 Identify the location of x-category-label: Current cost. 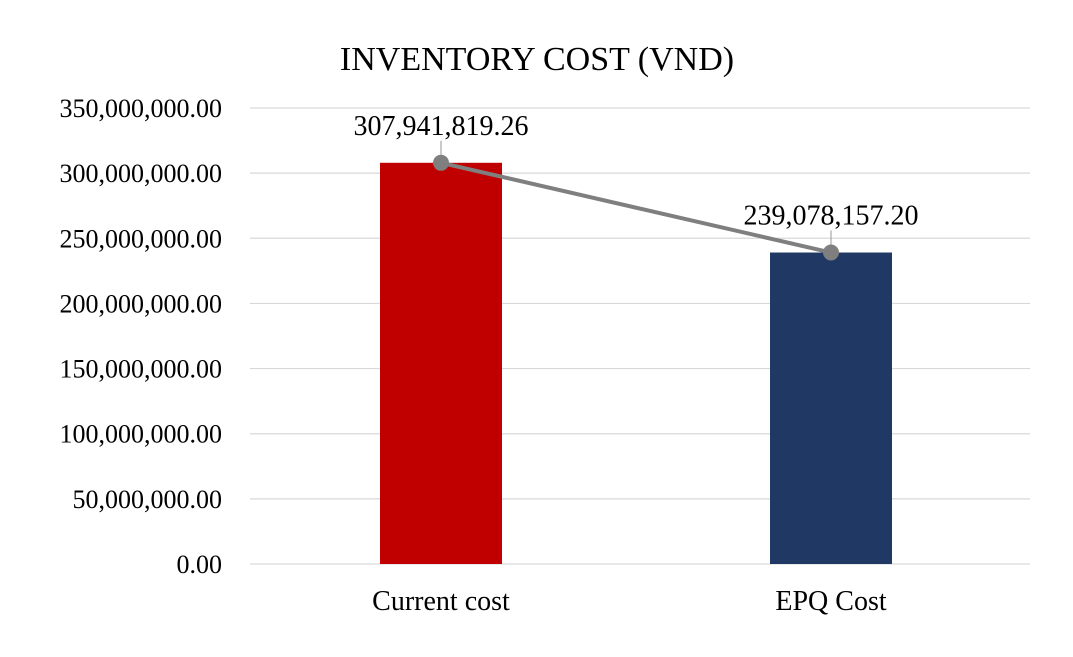
(441, 601).